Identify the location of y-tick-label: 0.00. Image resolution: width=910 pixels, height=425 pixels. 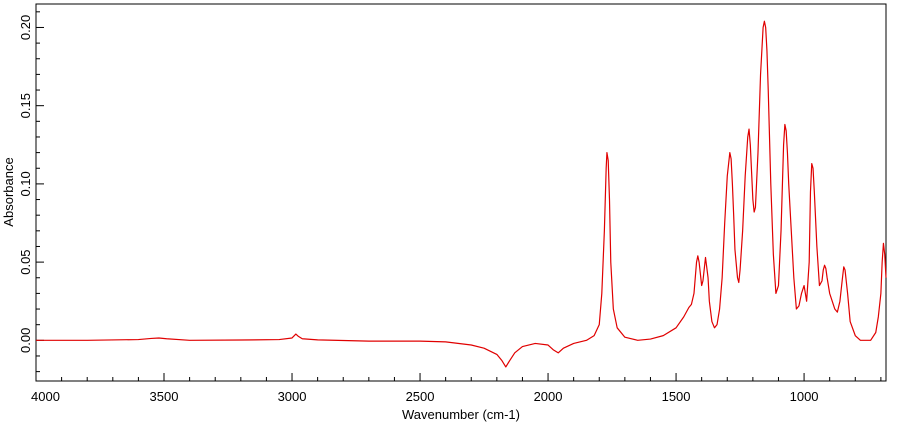
(25, 340).